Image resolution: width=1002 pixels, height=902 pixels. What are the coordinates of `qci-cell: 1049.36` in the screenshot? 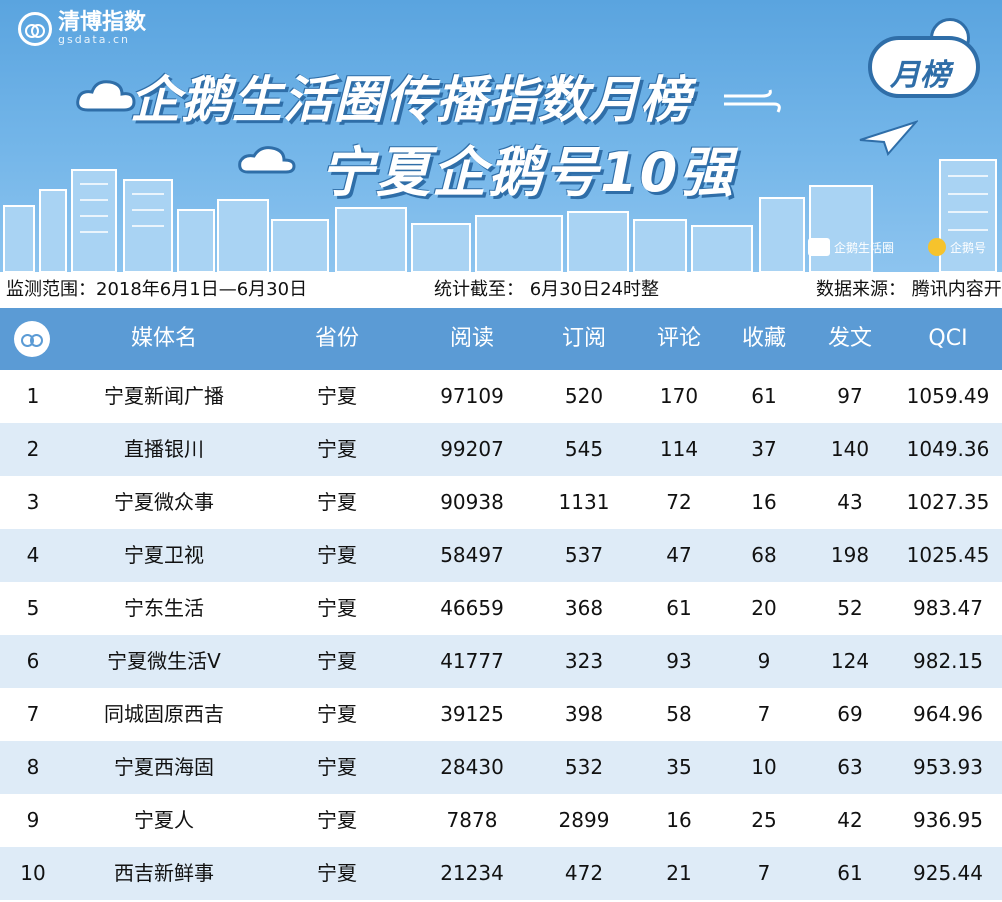 It's located at (948, 449).